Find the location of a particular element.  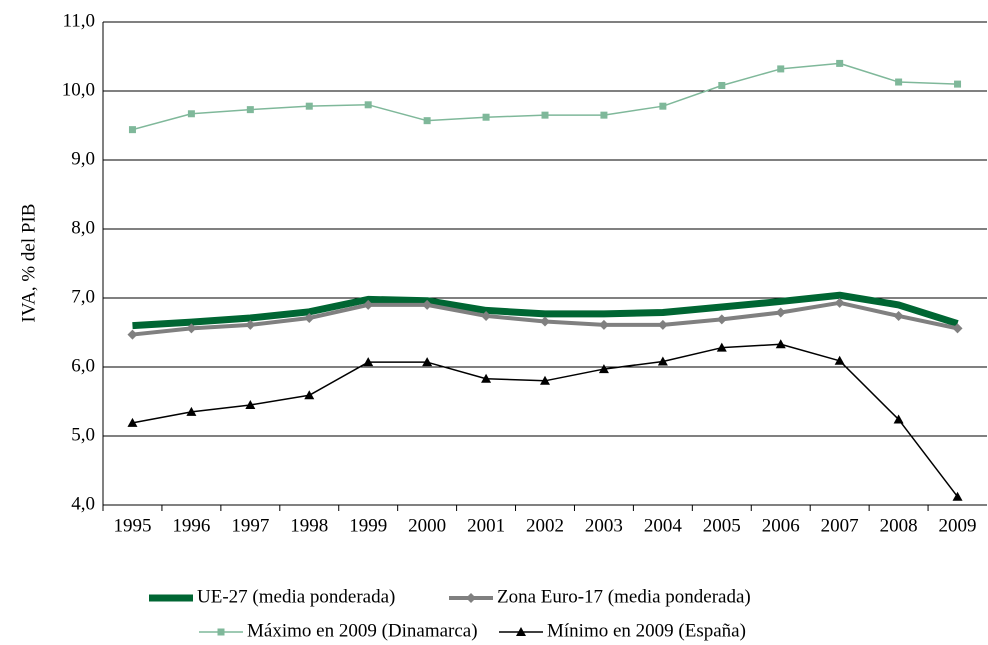

x-tick-label: 1999 is located at coordinates (368, 525).